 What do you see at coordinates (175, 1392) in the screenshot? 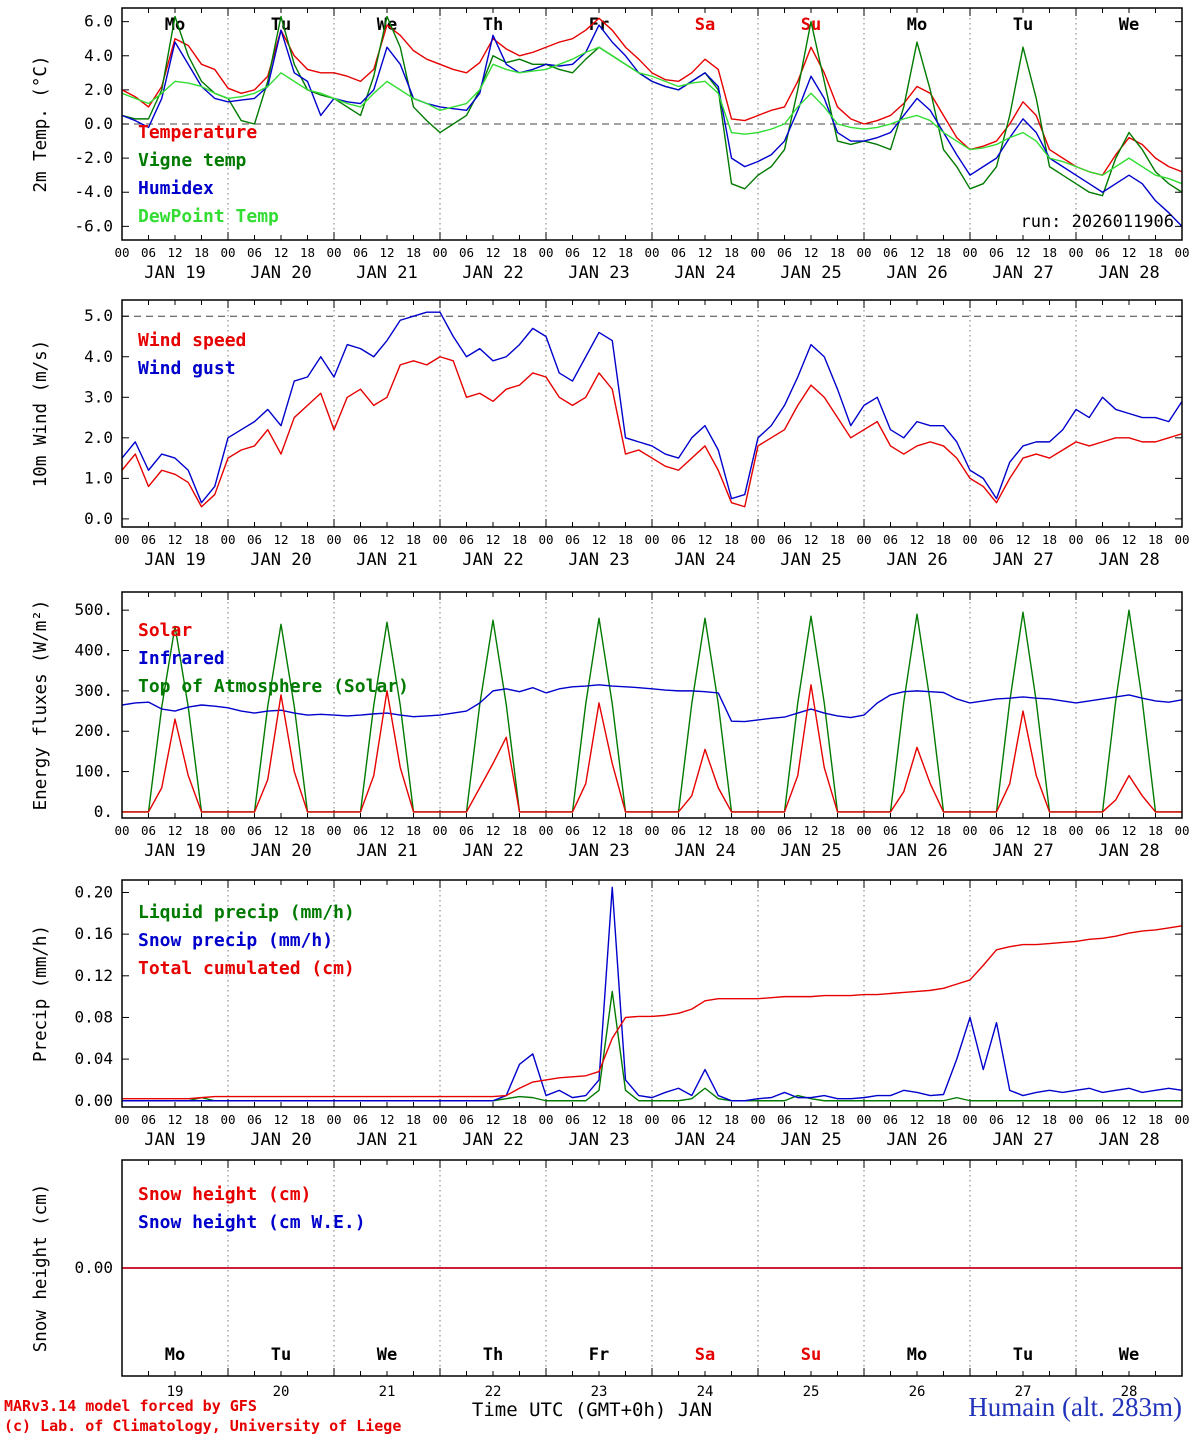
I see `date-number-label: 19` at bounding box center [175, 1392].